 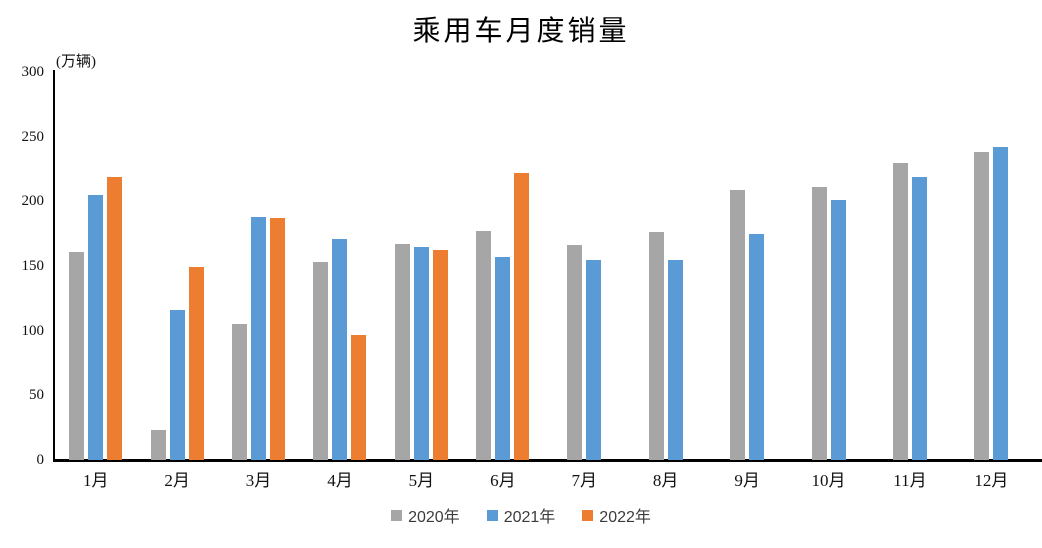 What do you see at coordinates (177, 480) in the screenshot?
I see `x-axis-label-2月: 2月` at bounding box center [177, 480].